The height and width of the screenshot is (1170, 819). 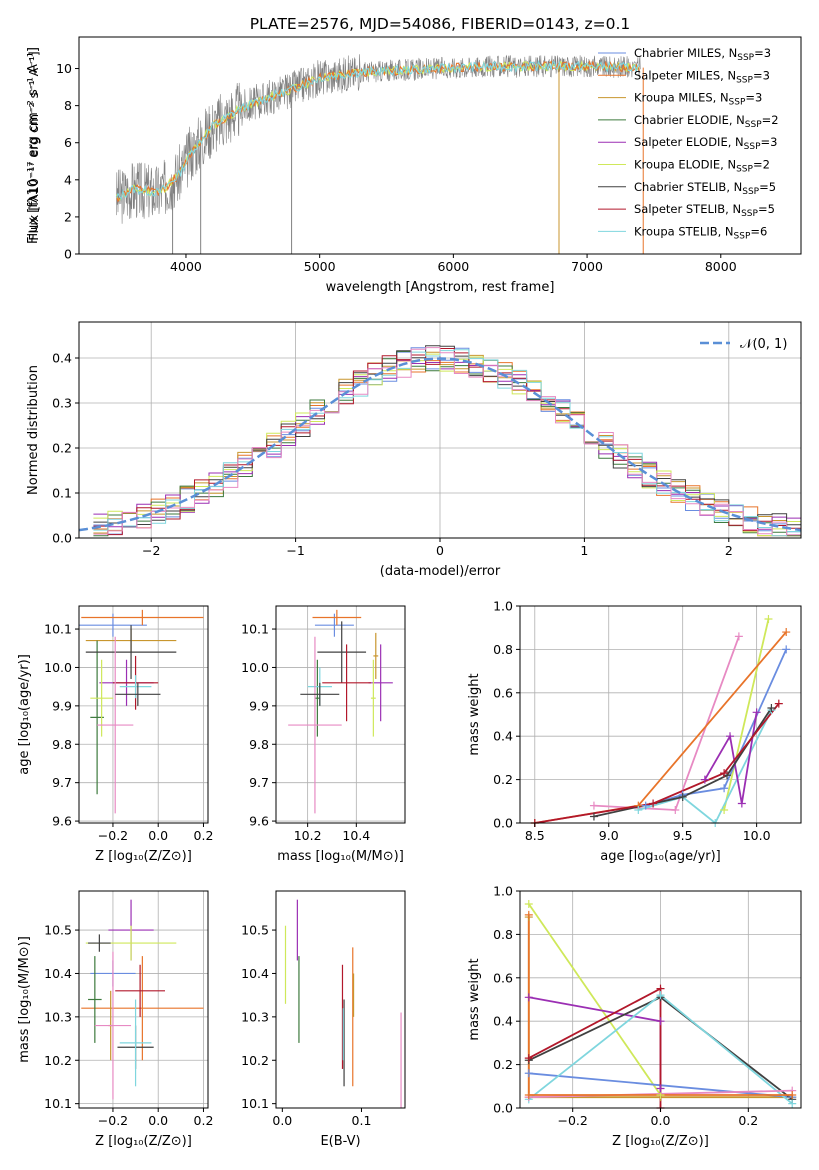 What do you see at coordinates (255, 1016) in the screenshot?
I see `y-tick-label: 10.3` at bounding box center [255, 1016].